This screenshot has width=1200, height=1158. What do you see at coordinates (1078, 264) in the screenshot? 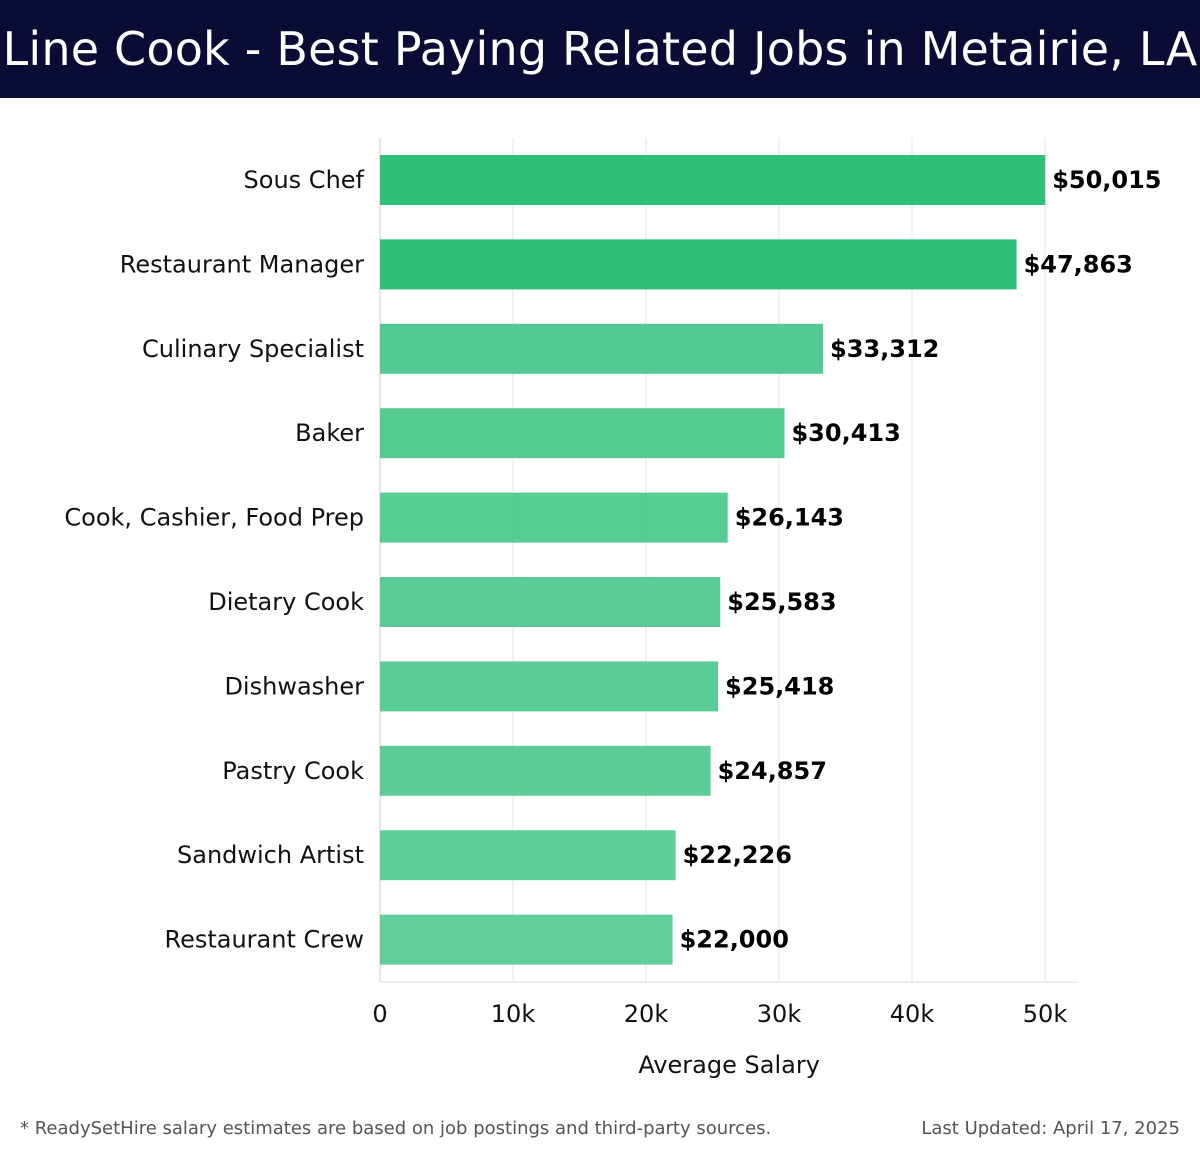
I see `value-label: $47,863` at bounding box center [1078, 264].